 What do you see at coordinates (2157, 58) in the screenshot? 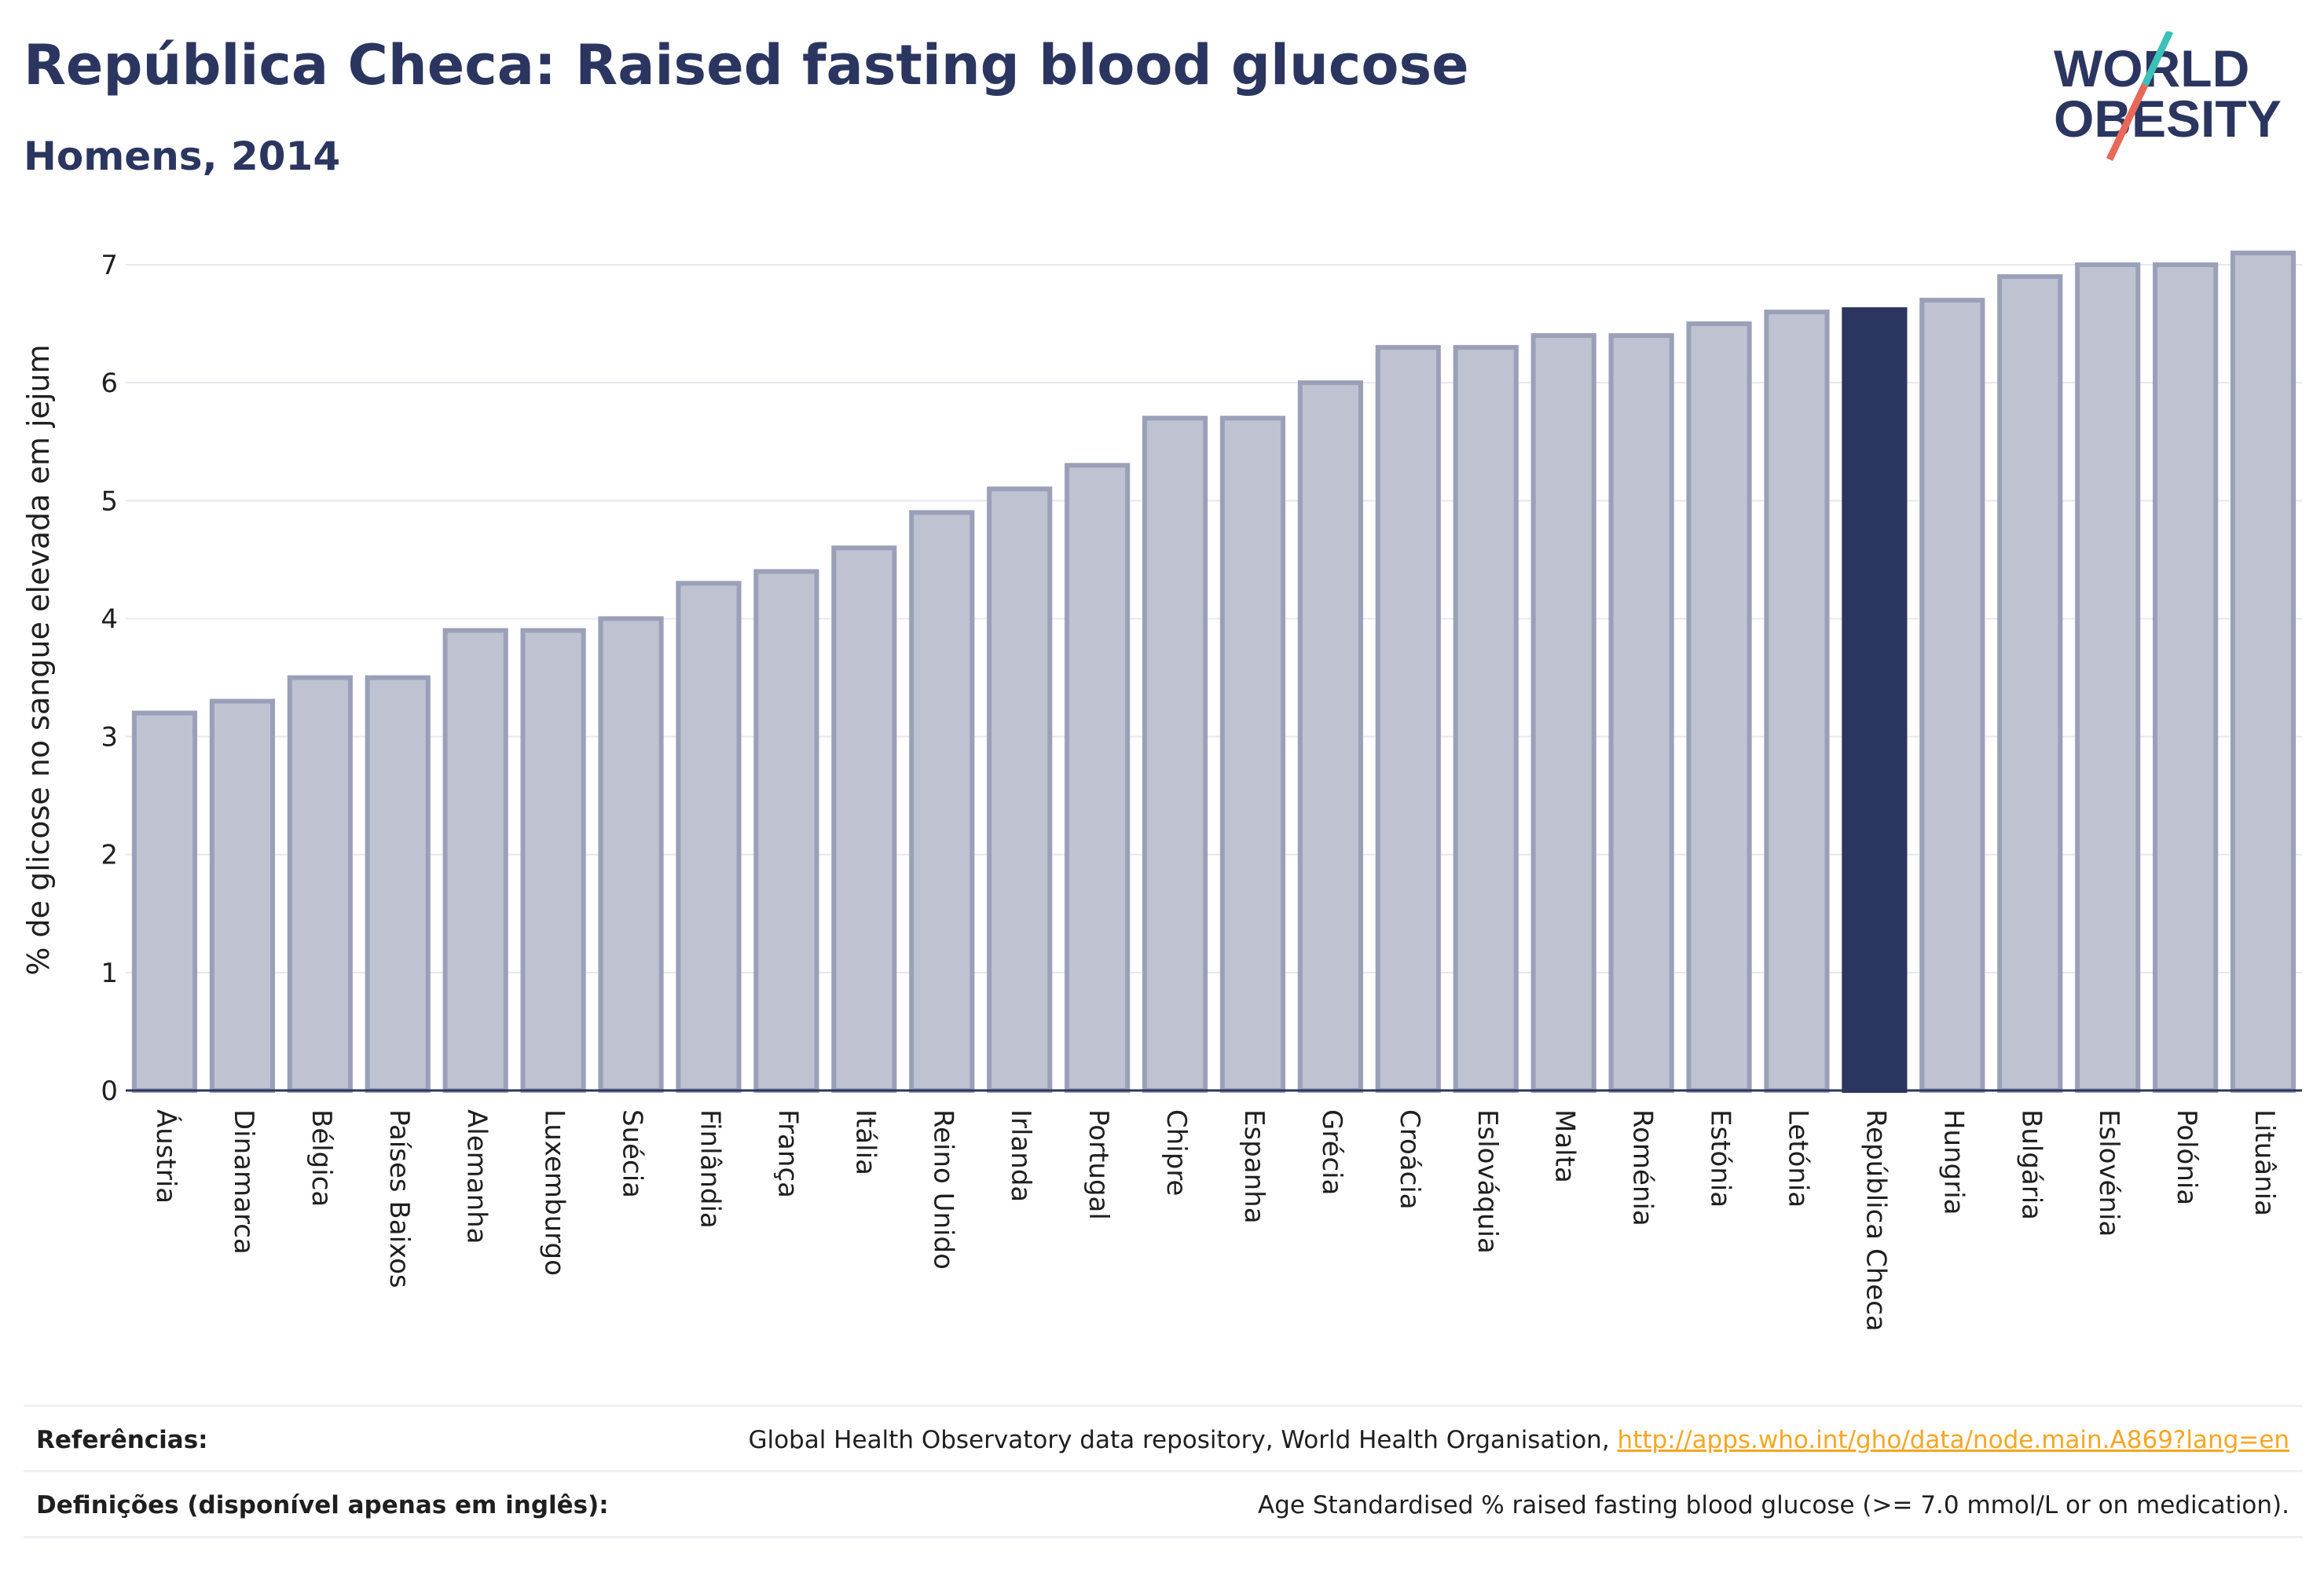
I see `logo-slash-top` at bounding box center [2157, 58].